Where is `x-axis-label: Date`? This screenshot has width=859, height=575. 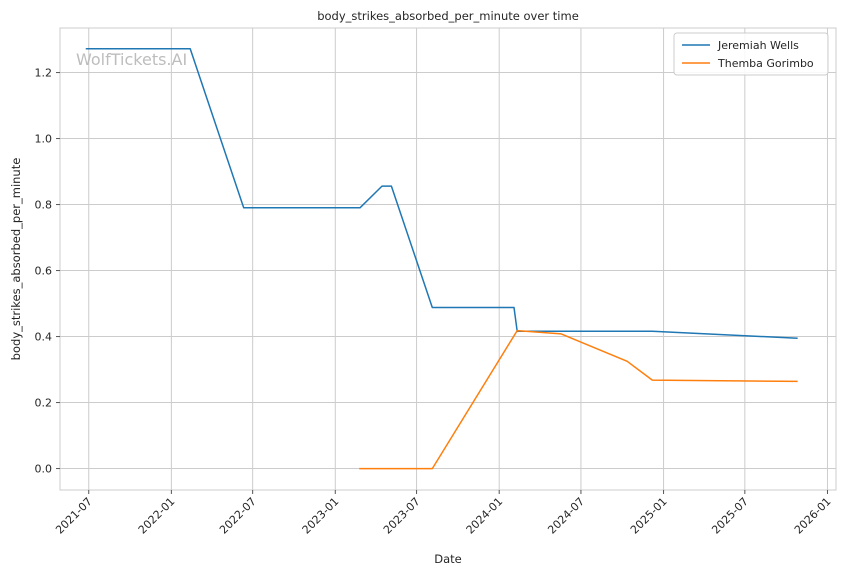
x-axis-label: Date is located at coordinates (448, 559).